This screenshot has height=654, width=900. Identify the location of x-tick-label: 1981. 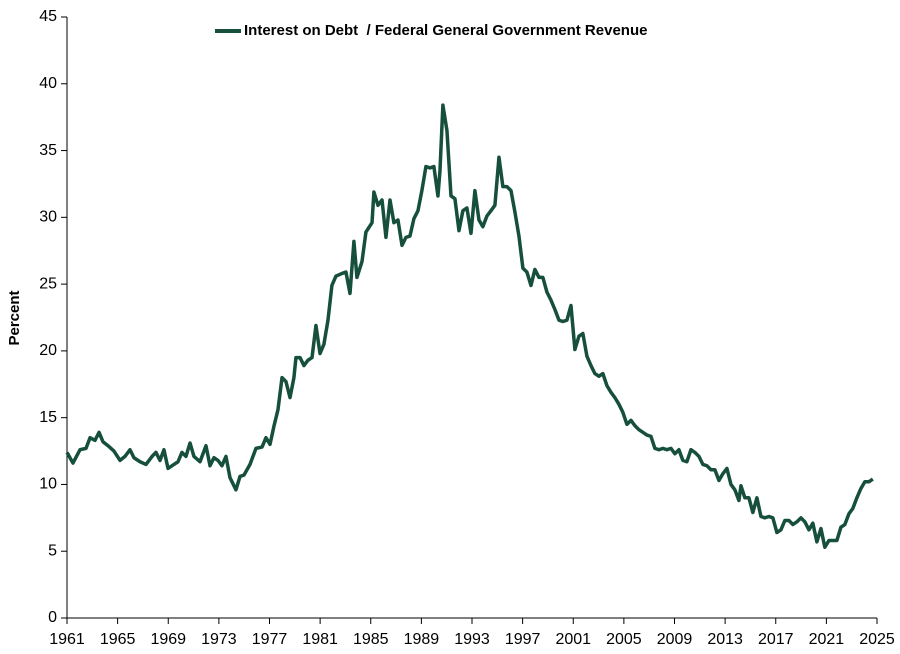
(320, 639).